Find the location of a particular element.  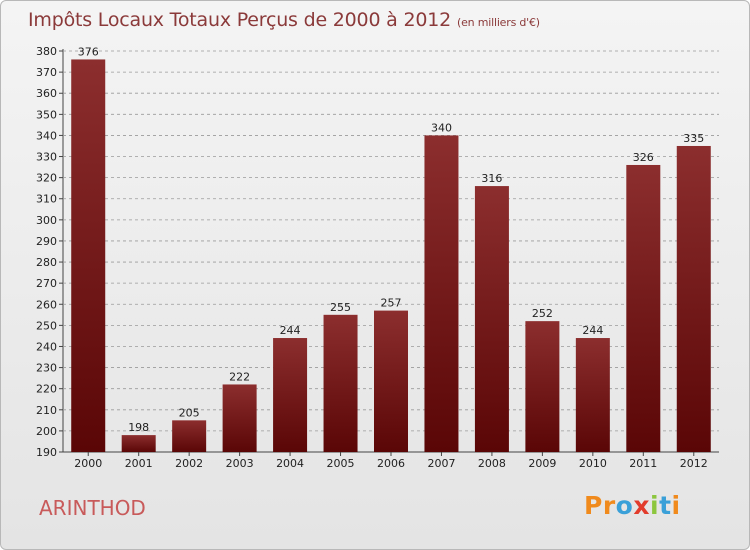

logo-letter: t is located at coordinates (665, 505).